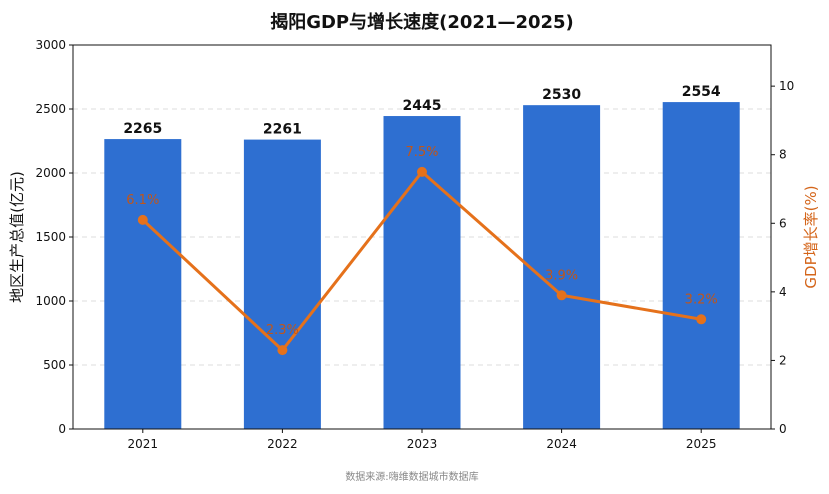 The width and height of the screenshot is (829, 494). What do you see at coordinates (422, 106) in the screenshot?
I see `bar-value-label: 2445` at bounding box center [422, 106].